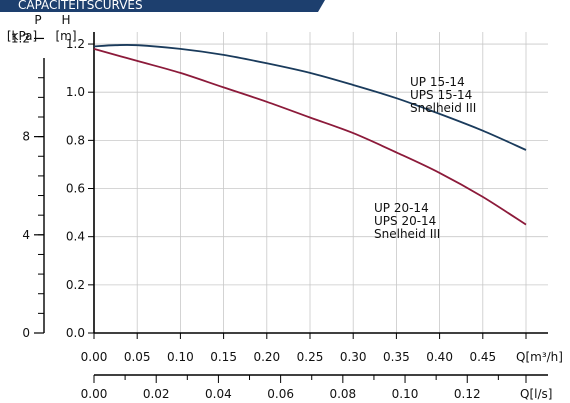 The image size is (570, 403). I want to click on x-tick-label: 0.40, so click(439, 357).